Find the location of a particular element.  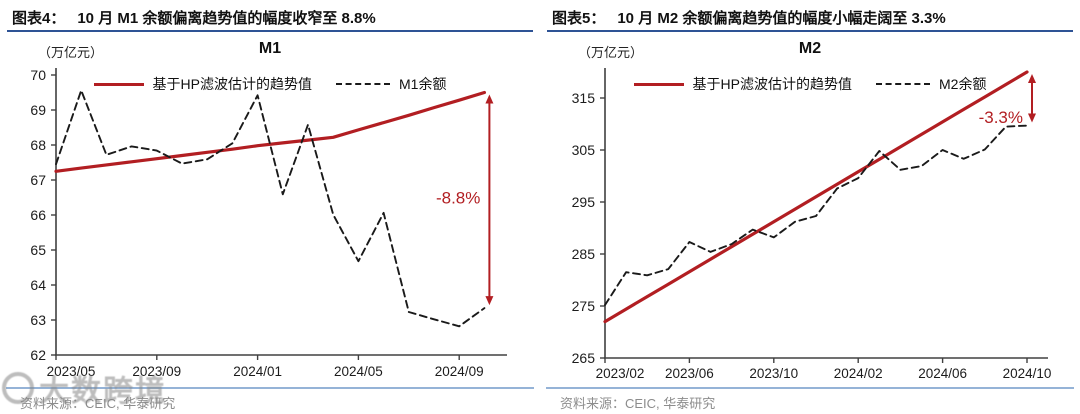

y-tick-label: 62 is located at coordinates (38, 355).